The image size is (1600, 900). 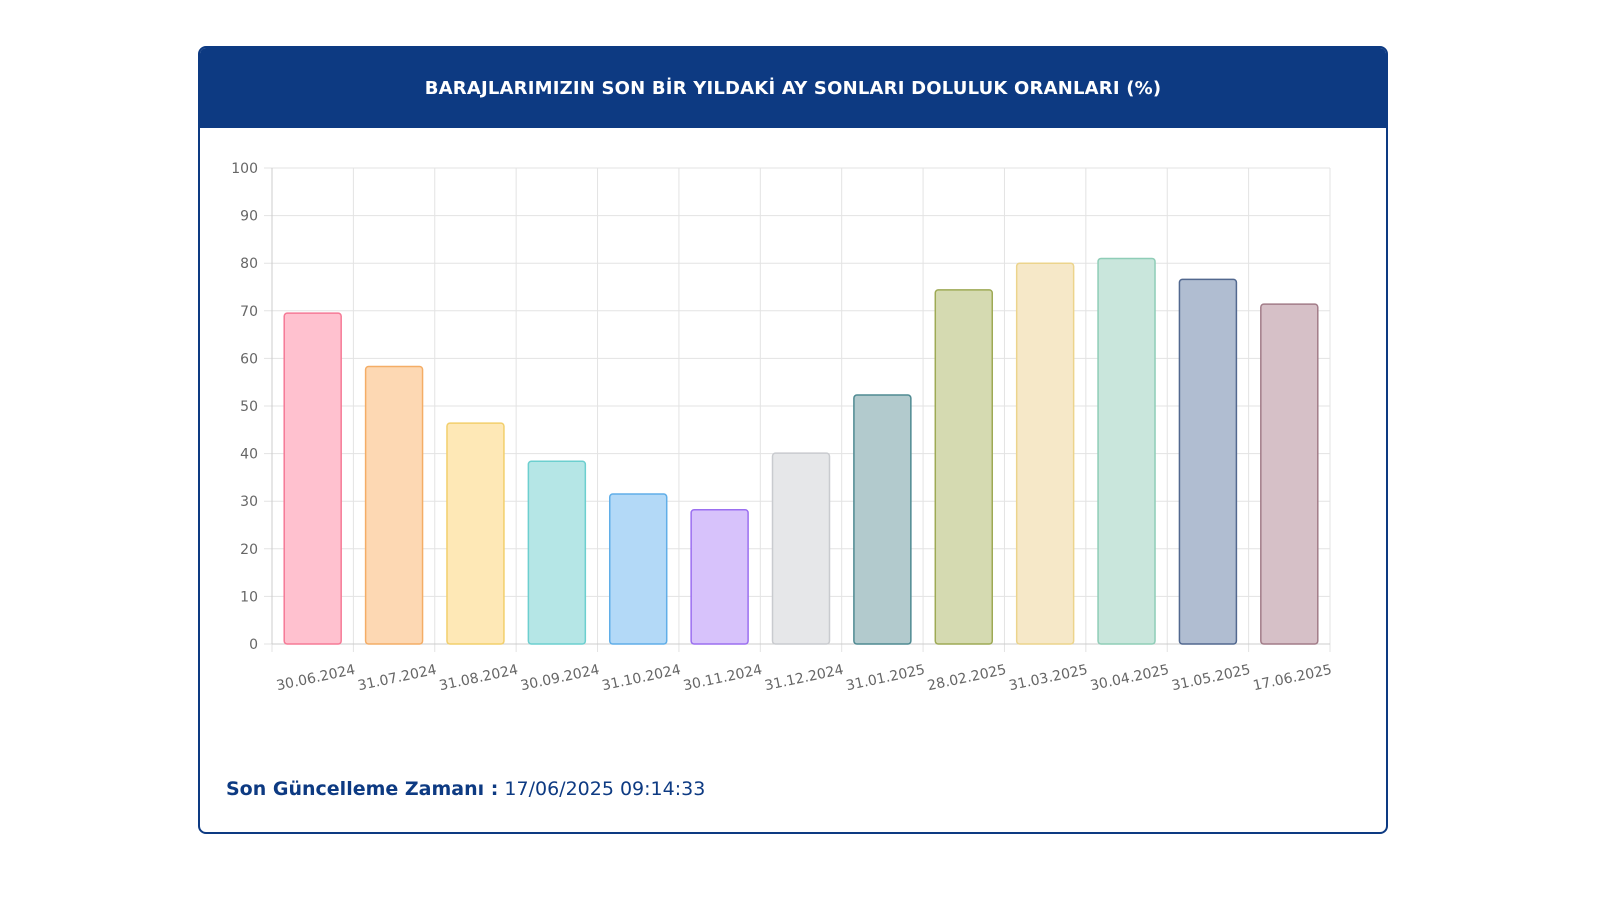 What do you see at coordinates (886, 678) in the screenshot?
I see `x-tick-label: 31.01.2025` at bounding box center [886, 678].